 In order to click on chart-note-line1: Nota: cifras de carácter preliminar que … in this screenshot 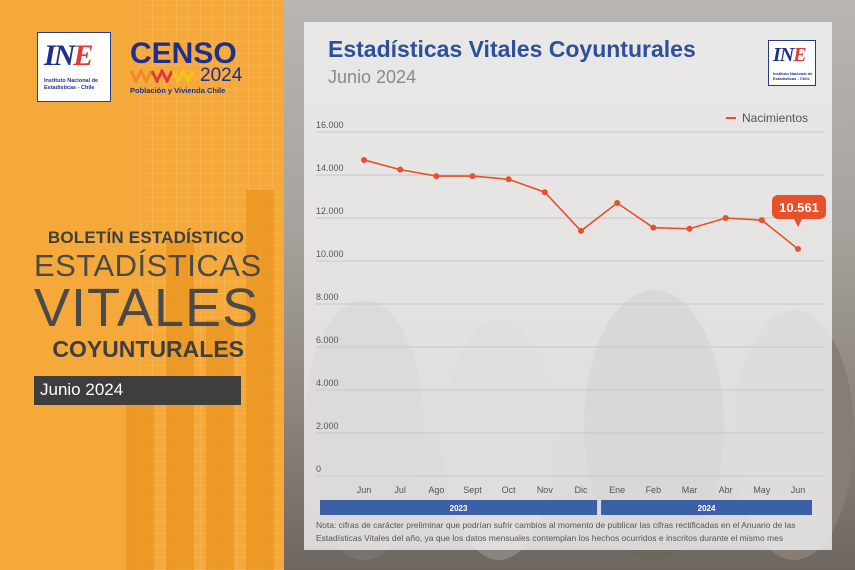, I will do `click(556, 525)`.